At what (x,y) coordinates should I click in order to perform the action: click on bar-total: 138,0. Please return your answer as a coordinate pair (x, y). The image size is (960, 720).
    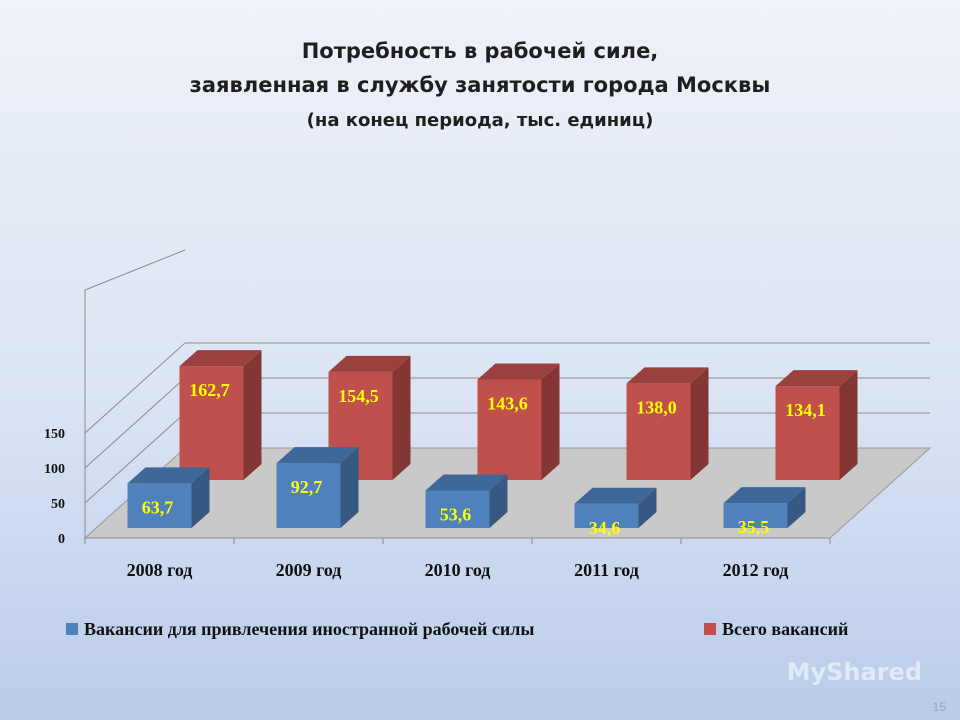
    Looking at the image, I should click on (667, 423).